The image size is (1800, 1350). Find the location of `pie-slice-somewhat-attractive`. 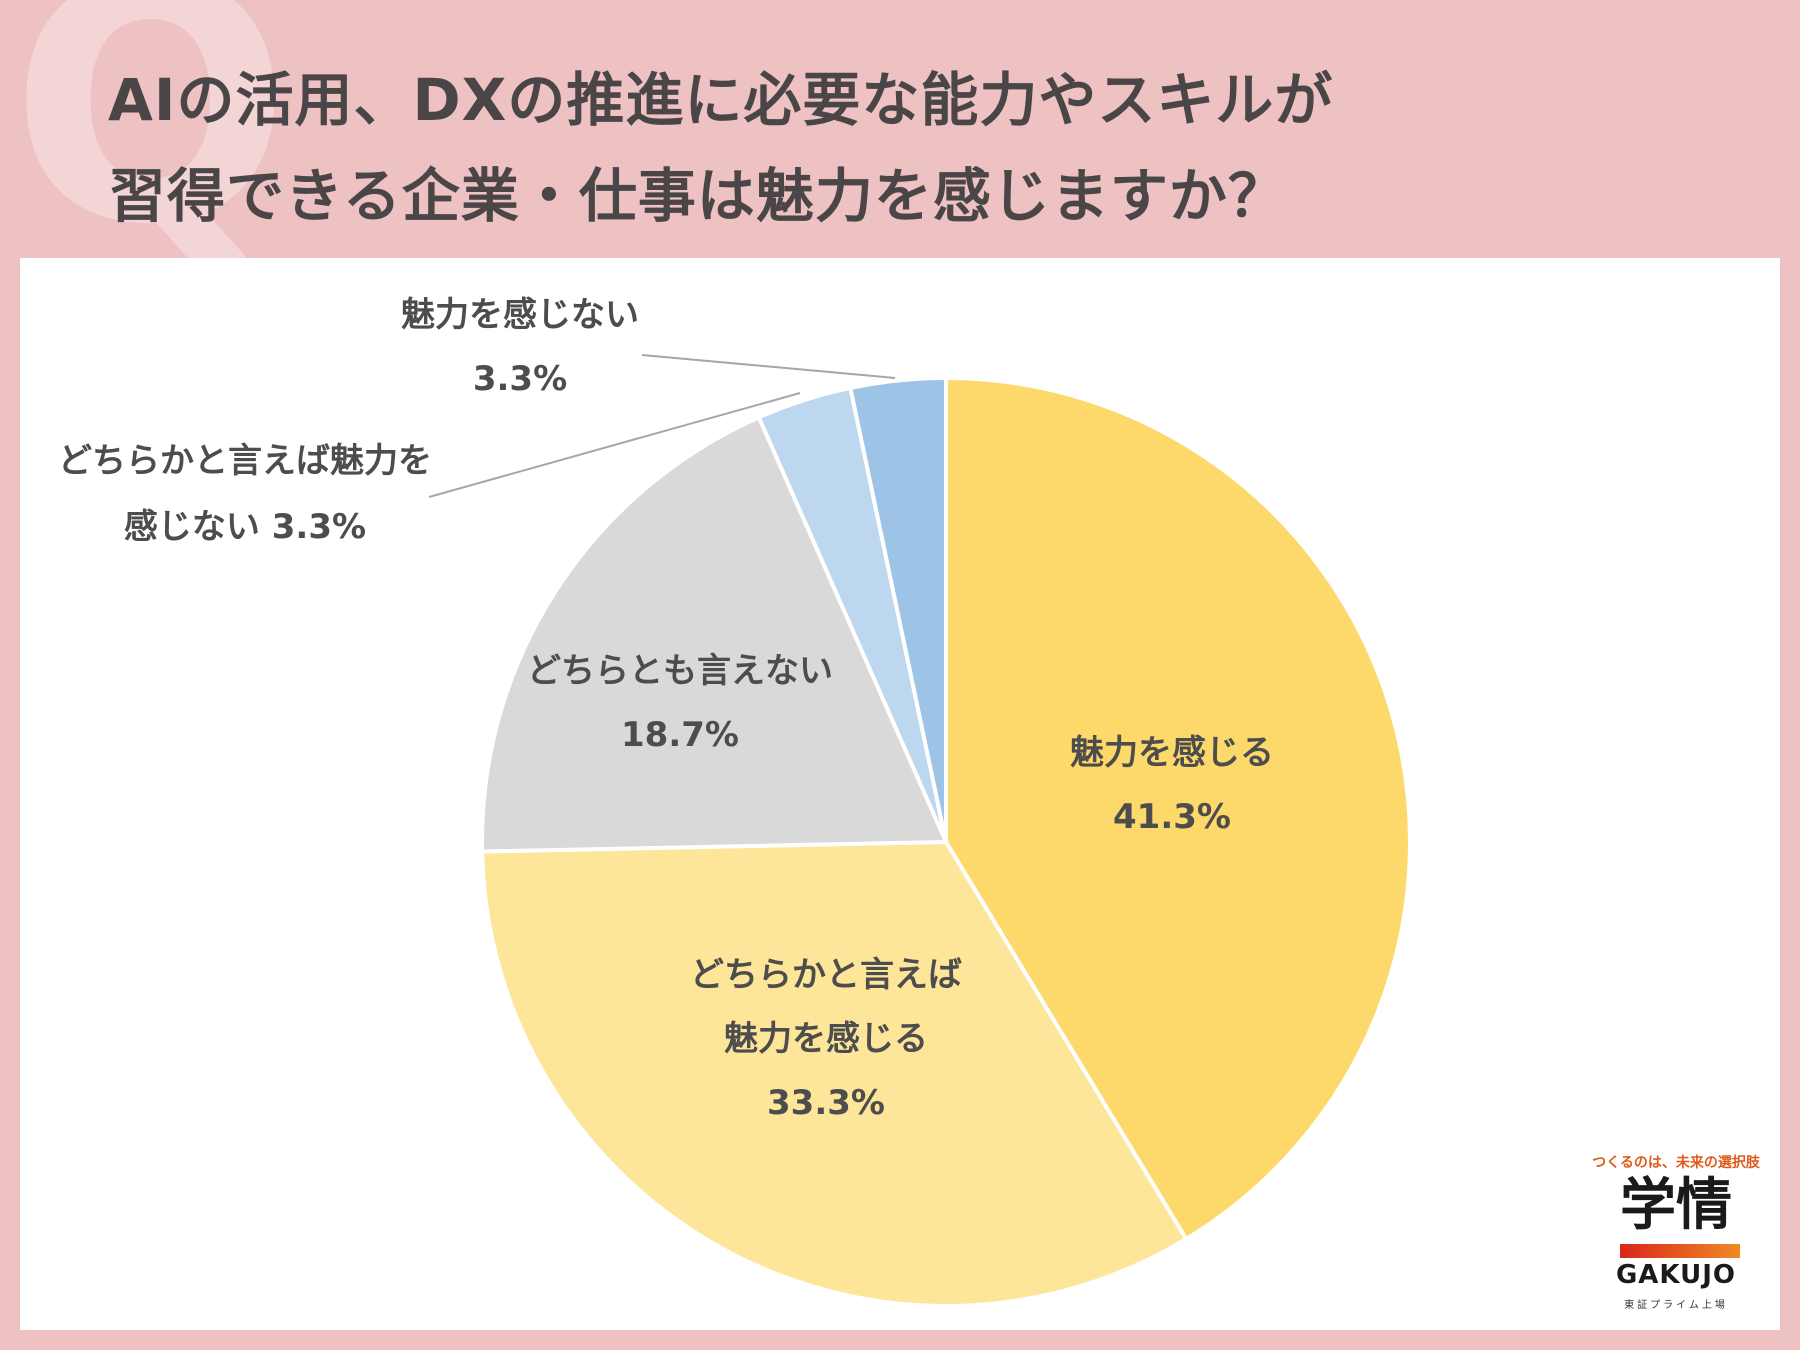

pie-slice-somewhat-attractive is located at coordinates (834, 1074).